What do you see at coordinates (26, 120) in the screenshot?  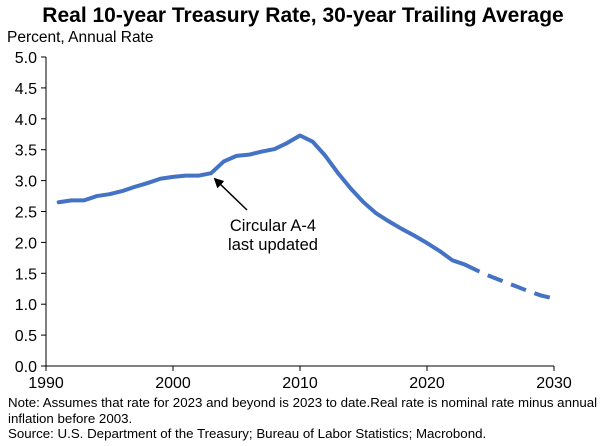 I see `y-tick-label: 4.0` at bounding box center [26, 120].